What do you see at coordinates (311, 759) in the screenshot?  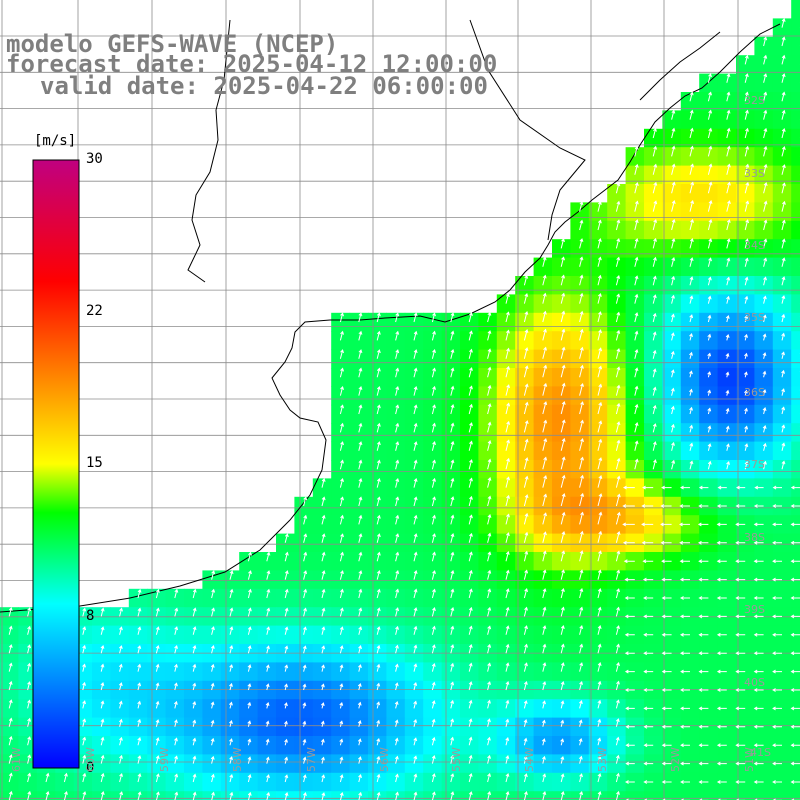 I see `lon-label: 57W` at bounding box center [311, 759].